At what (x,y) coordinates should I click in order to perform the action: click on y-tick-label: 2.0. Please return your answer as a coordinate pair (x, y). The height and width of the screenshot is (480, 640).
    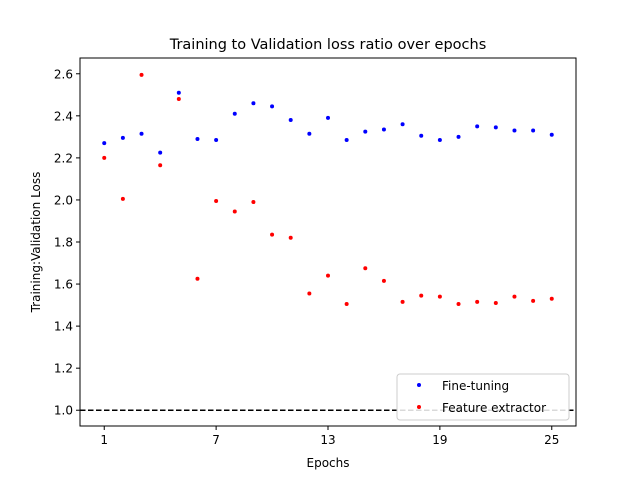
    Looking at the image, I should click on (63, 200).